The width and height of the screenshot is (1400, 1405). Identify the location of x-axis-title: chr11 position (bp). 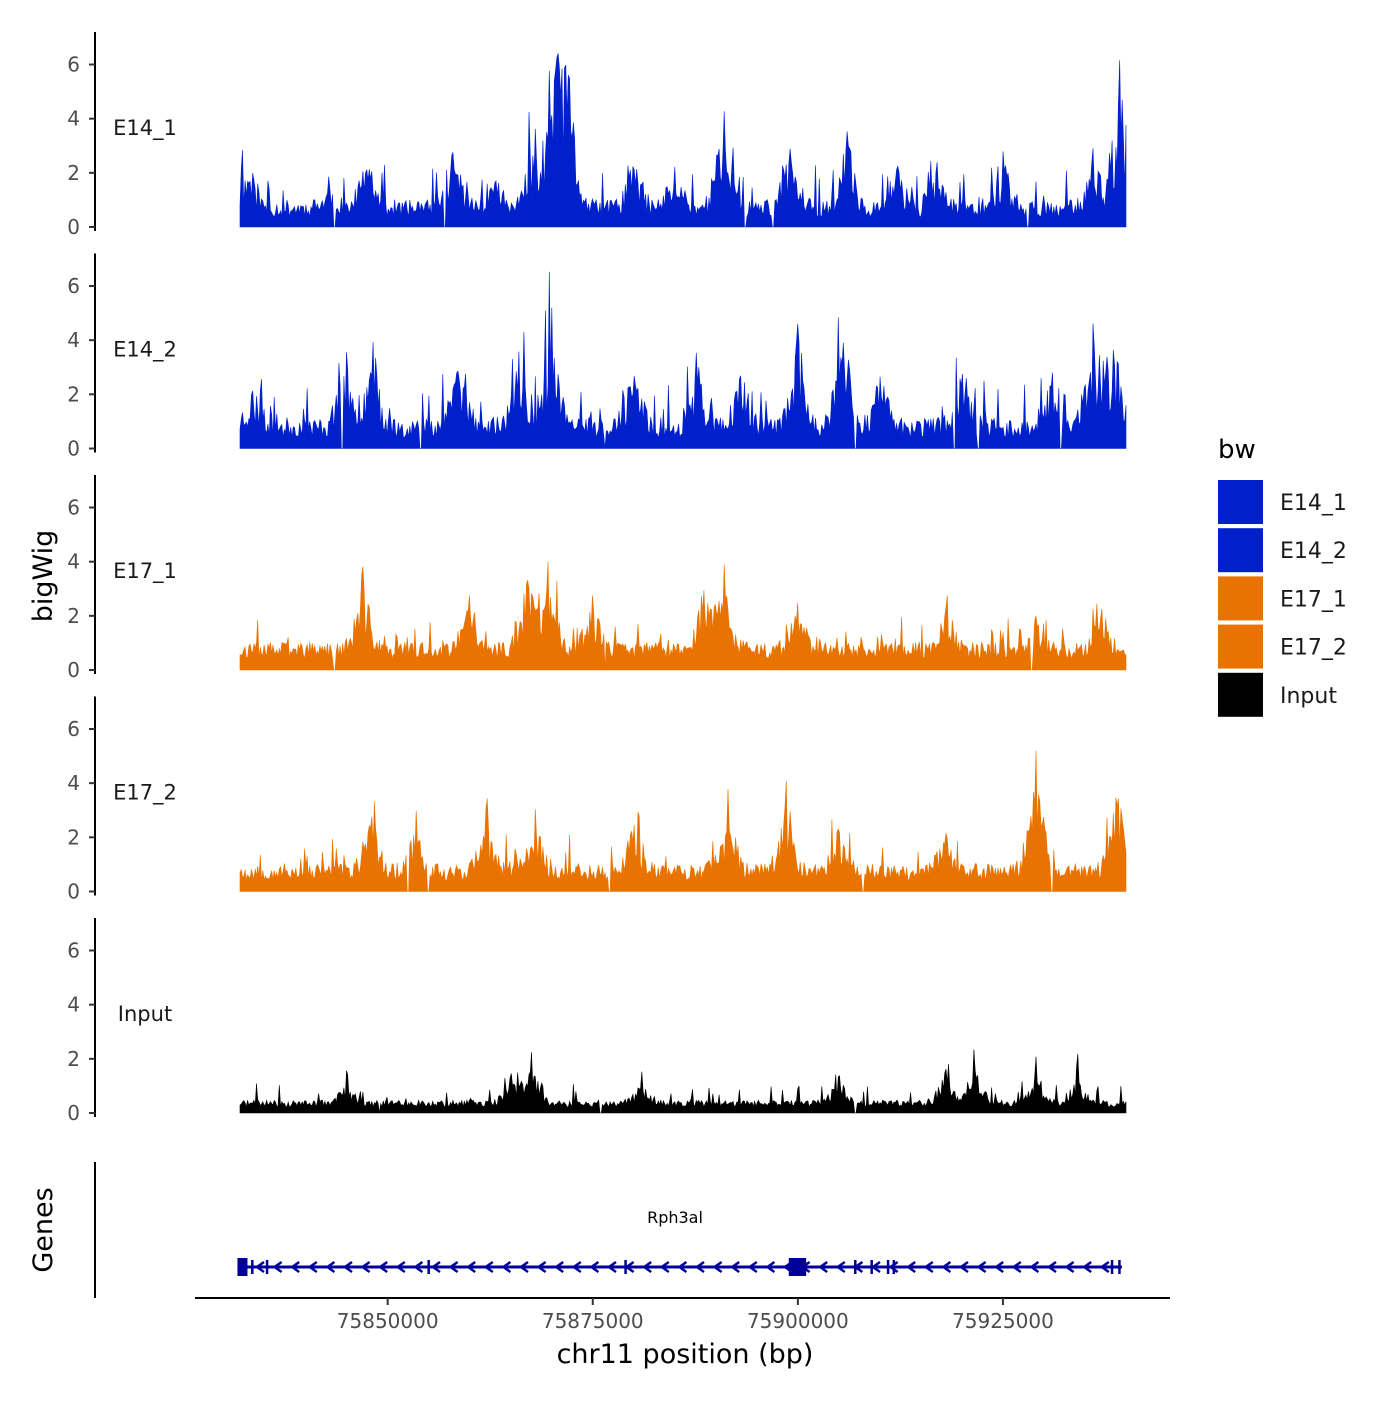
(685, 1354).